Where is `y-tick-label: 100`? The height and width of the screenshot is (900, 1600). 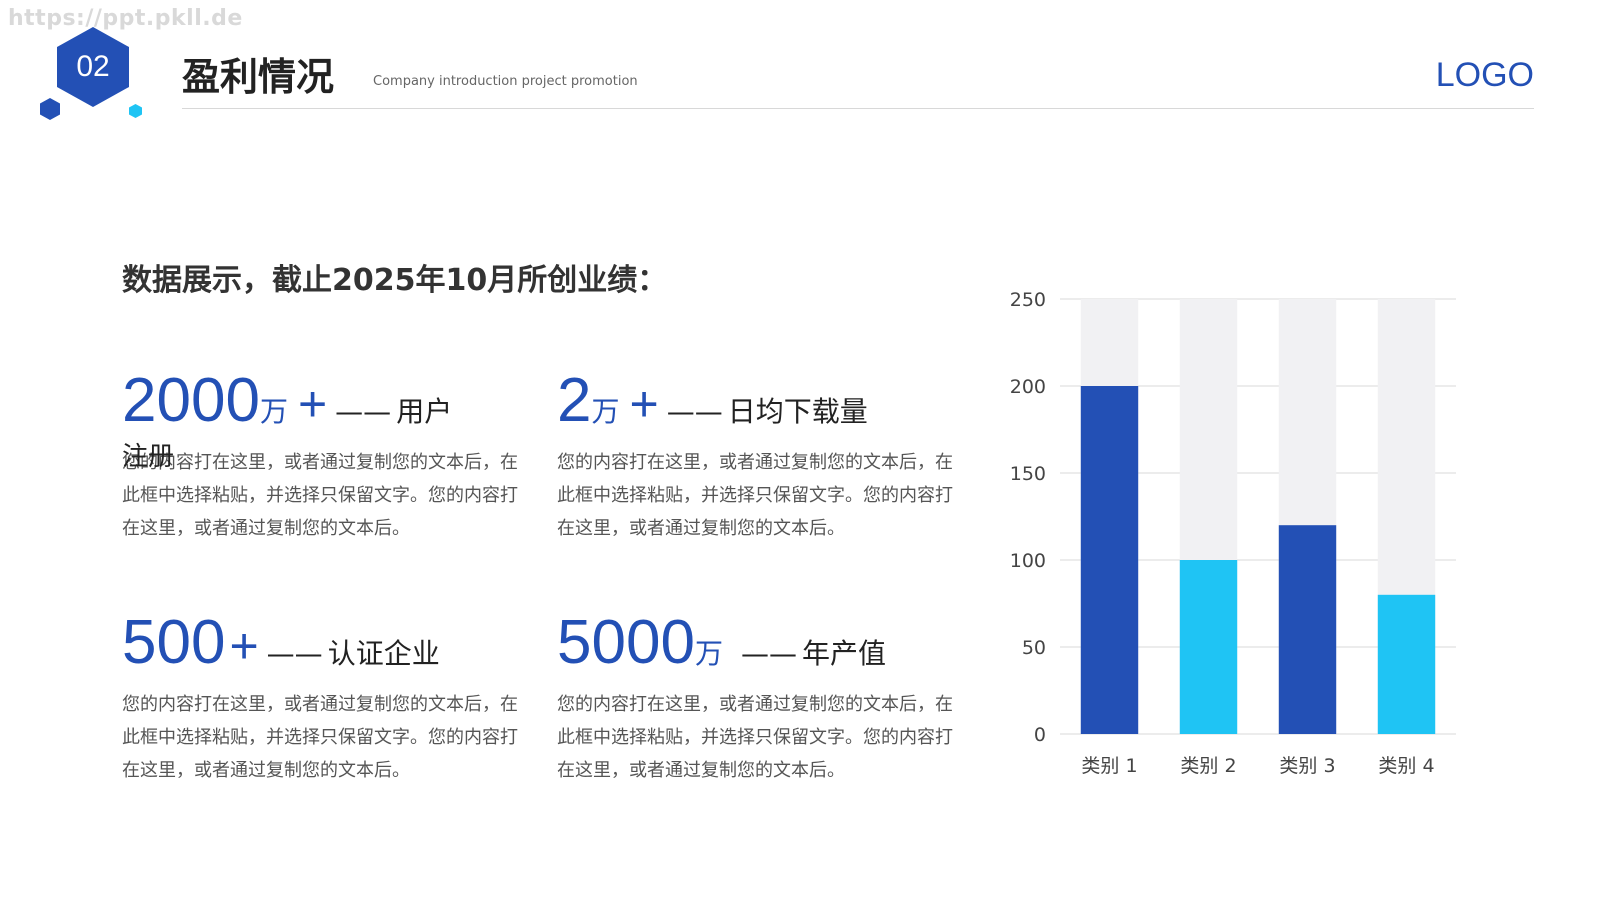 y-tick-label: 100 is located at coordinates (1028, 561).